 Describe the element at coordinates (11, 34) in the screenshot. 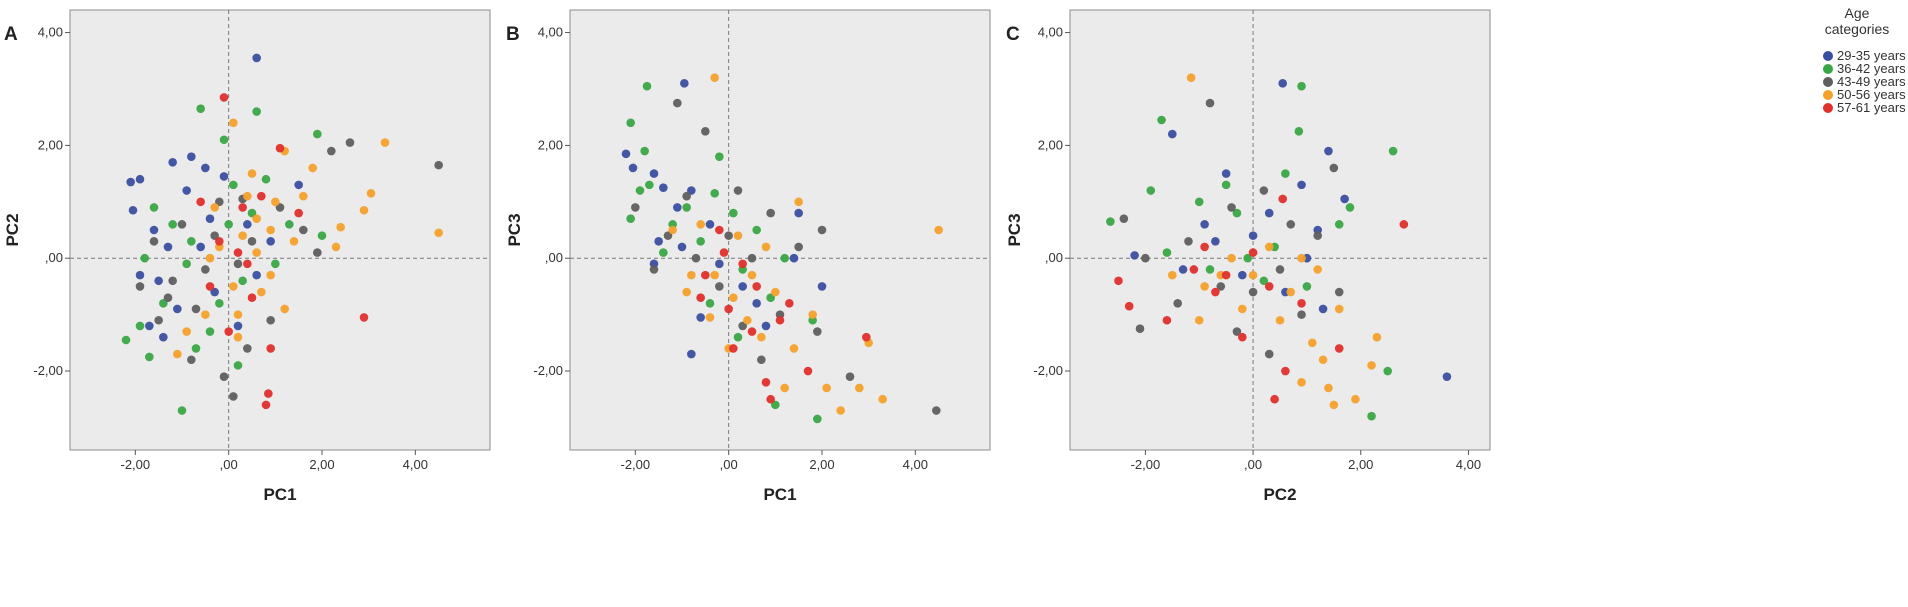

I see `panel-letter: A` at that location.